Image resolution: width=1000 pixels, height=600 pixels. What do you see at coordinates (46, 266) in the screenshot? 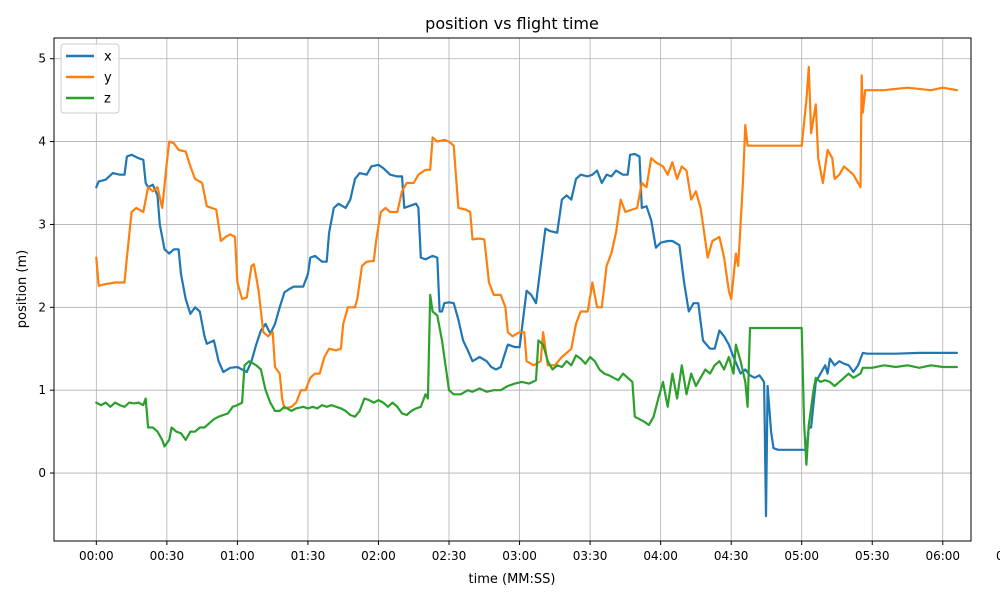
I see `y-axis: 0 1 2 3 4 5` at bounding box center [46, 266].